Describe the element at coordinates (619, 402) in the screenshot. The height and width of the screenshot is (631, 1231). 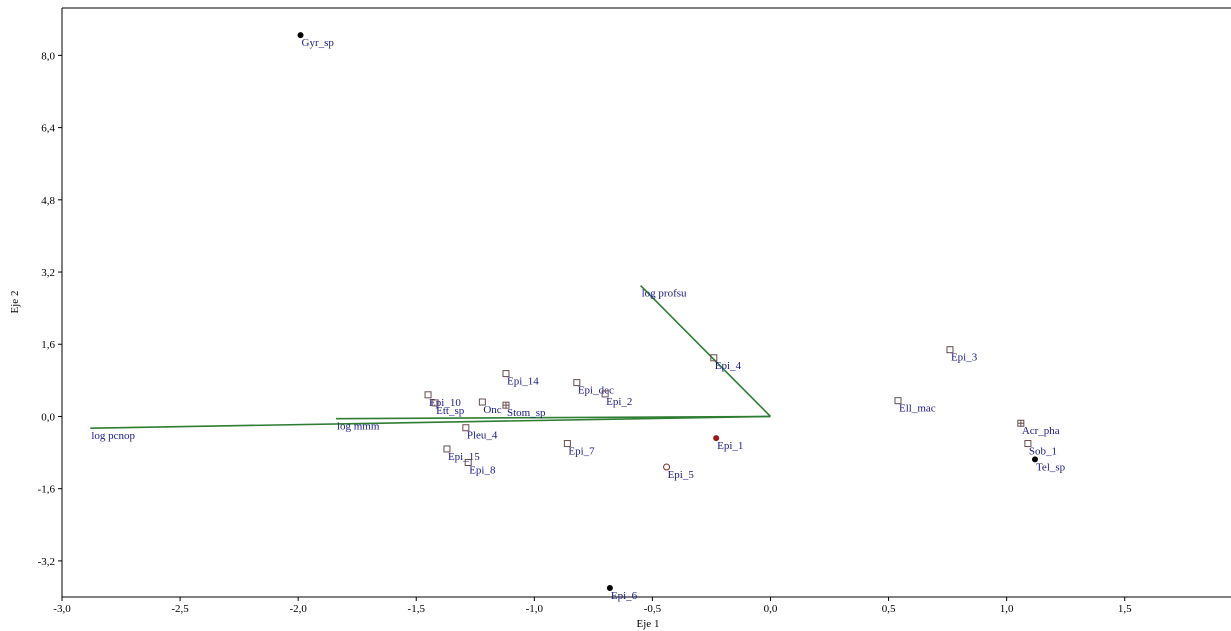
I see `point-label: Epi_2` at that location.